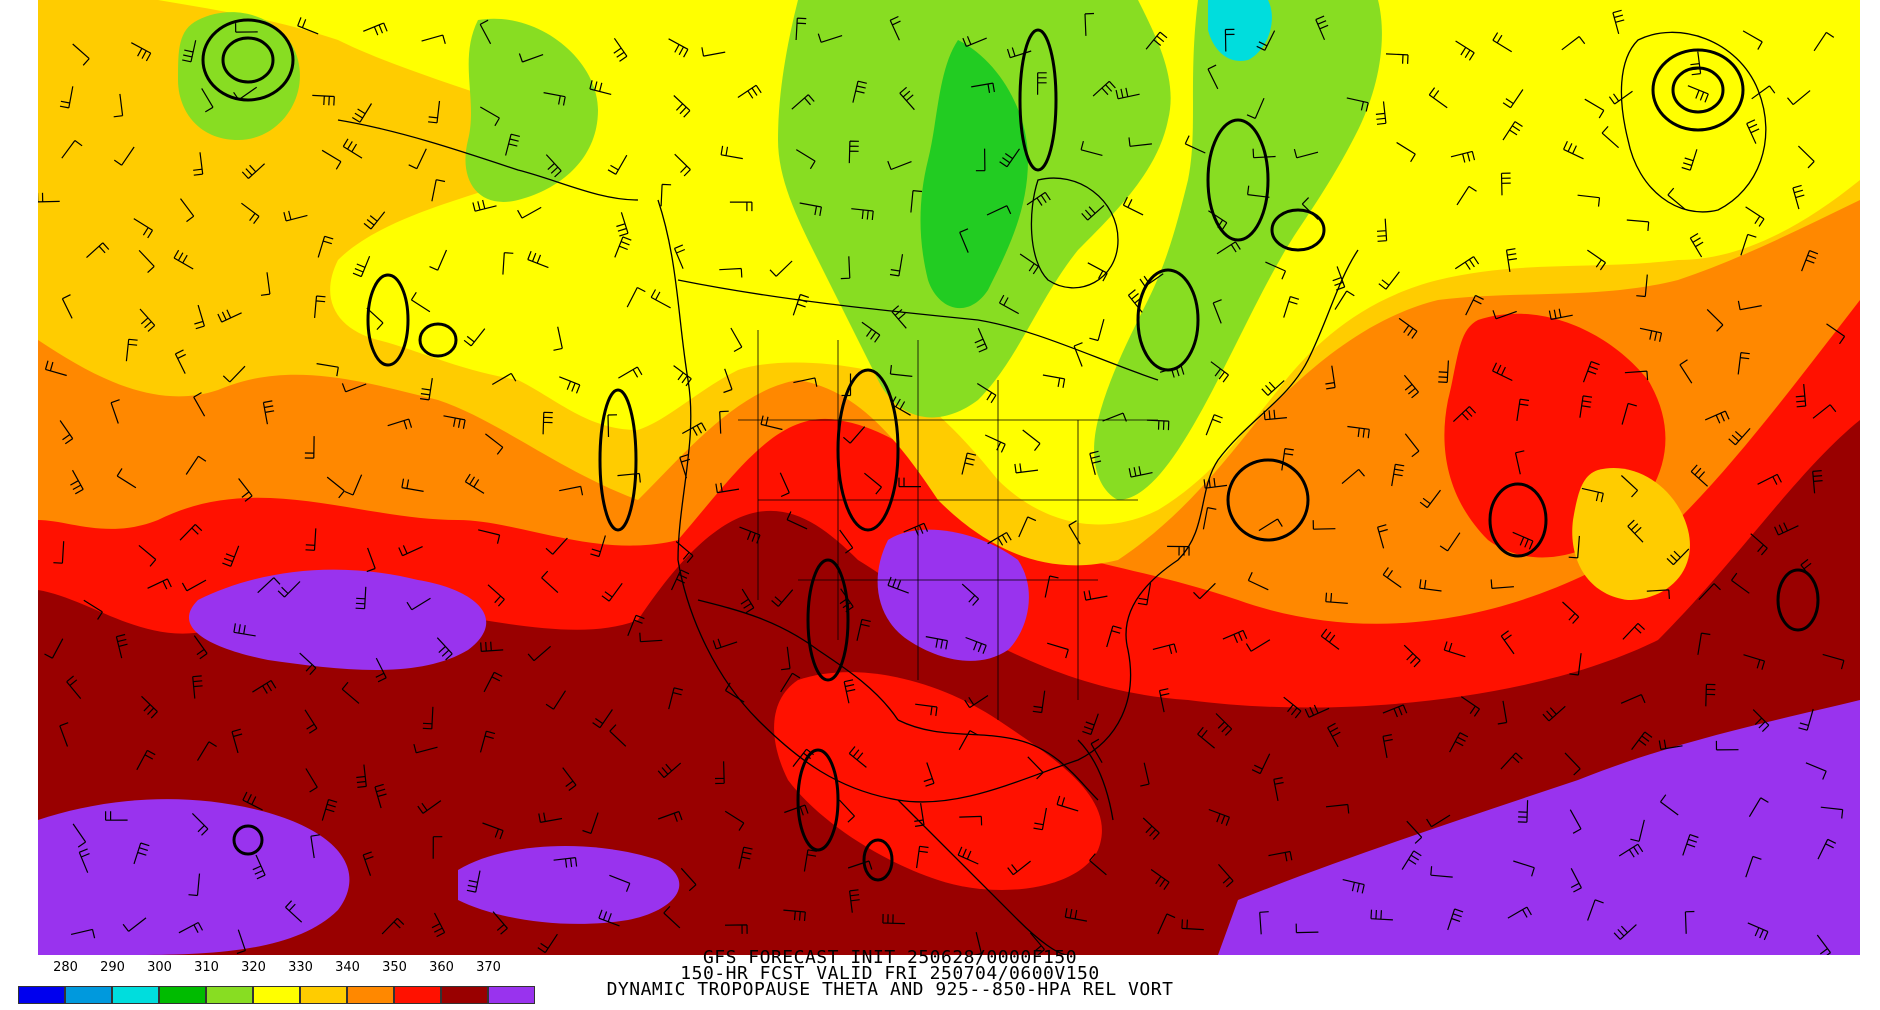 This screenshot has height=1010, width=1880. What do you see at coordinates (65, 967) in the screenshot?
I see `legend-label: 280` at bounding box center [65, 967].